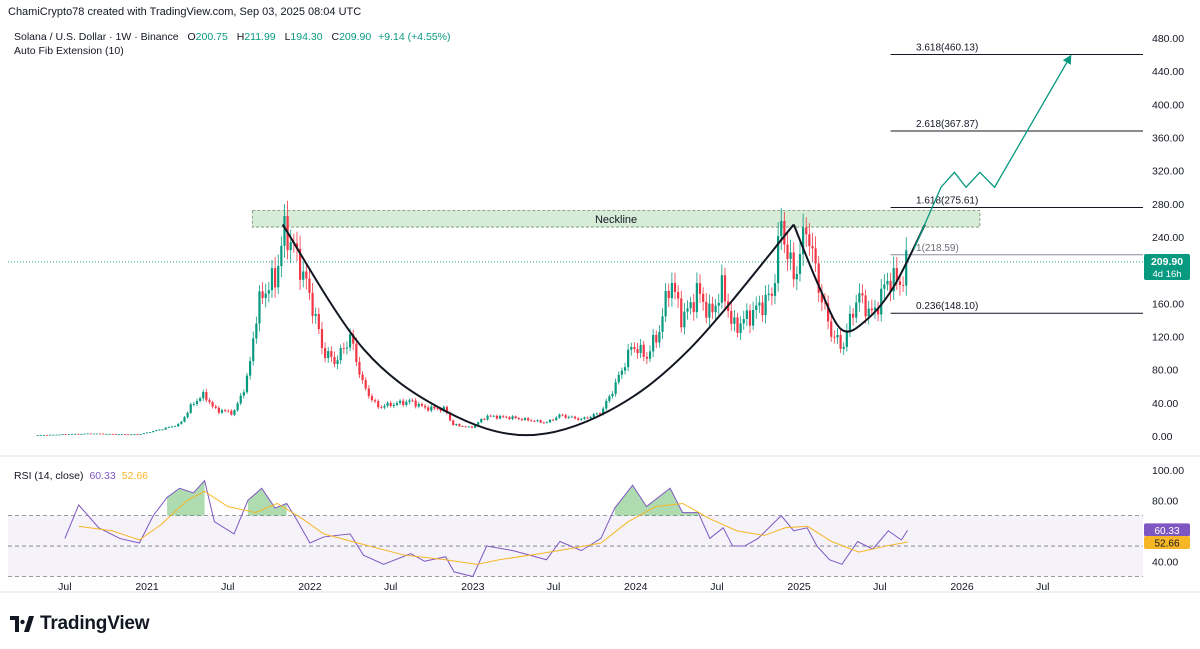 This screenshot has height=649, width=1200. Describe the element at coordinates (135, 476) in the screenshot. I see `rsi-legend-ma: 52.66` at that location.